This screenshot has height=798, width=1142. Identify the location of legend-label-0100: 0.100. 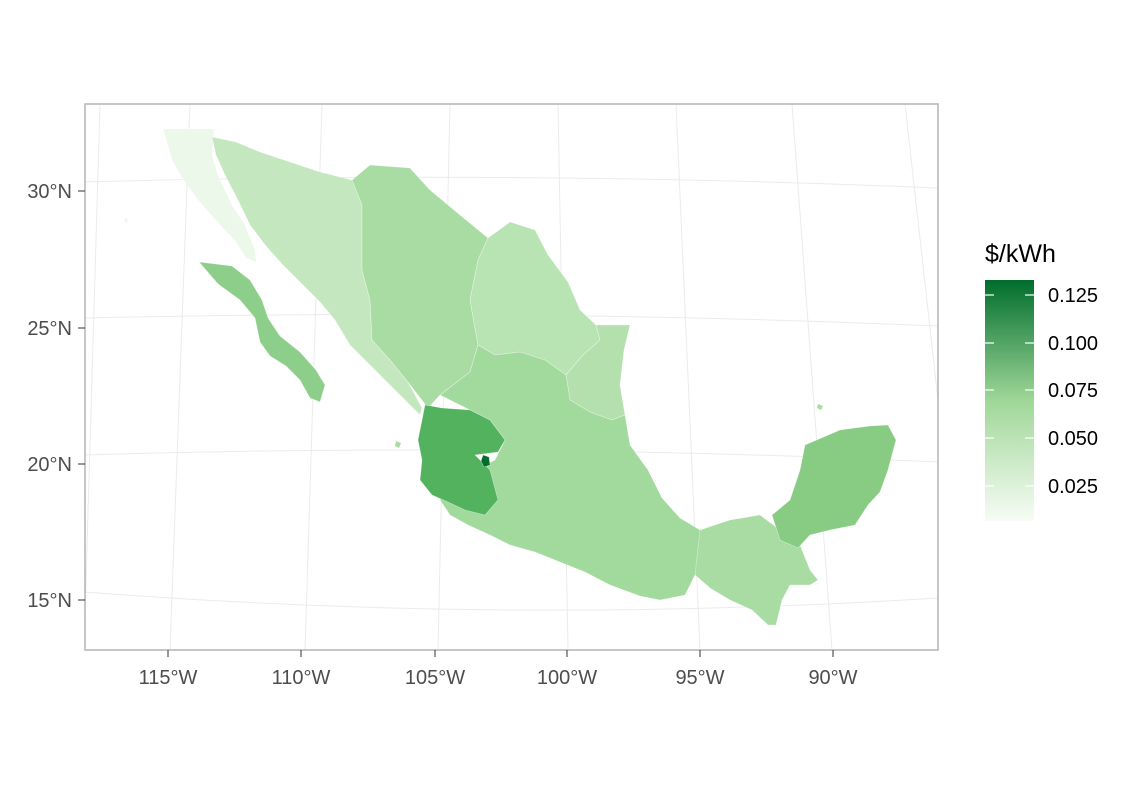
(1073, 344).